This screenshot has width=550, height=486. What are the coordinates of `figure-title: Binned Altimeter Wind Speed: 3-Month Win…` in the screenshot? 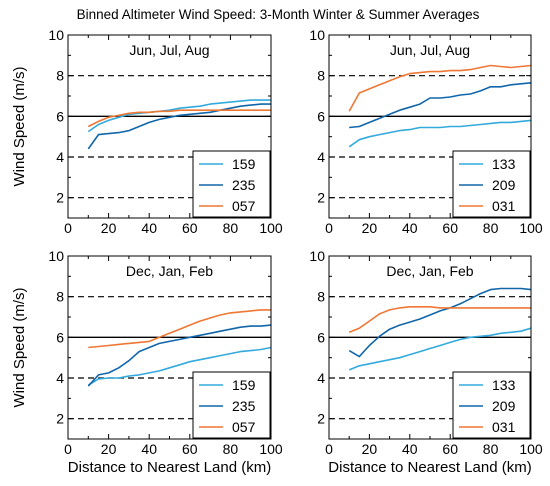 It's located at (278, 14).